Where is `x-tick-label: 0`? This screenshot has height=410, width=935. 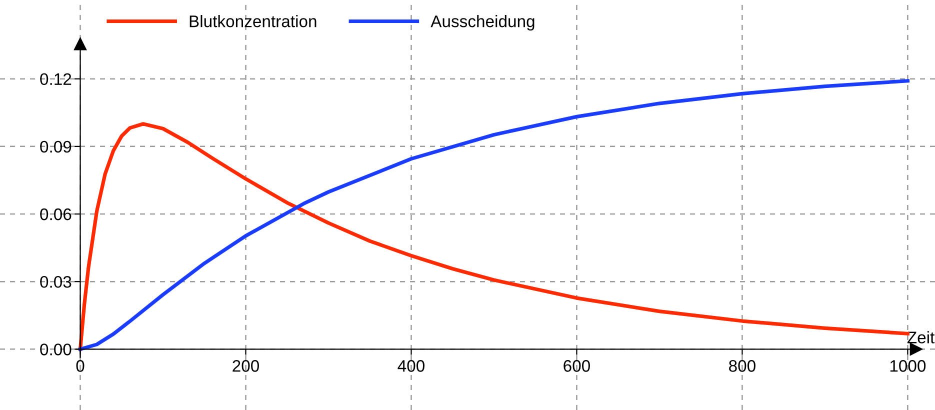 x-tick-label: 0 is located at coordinates (80, 366).